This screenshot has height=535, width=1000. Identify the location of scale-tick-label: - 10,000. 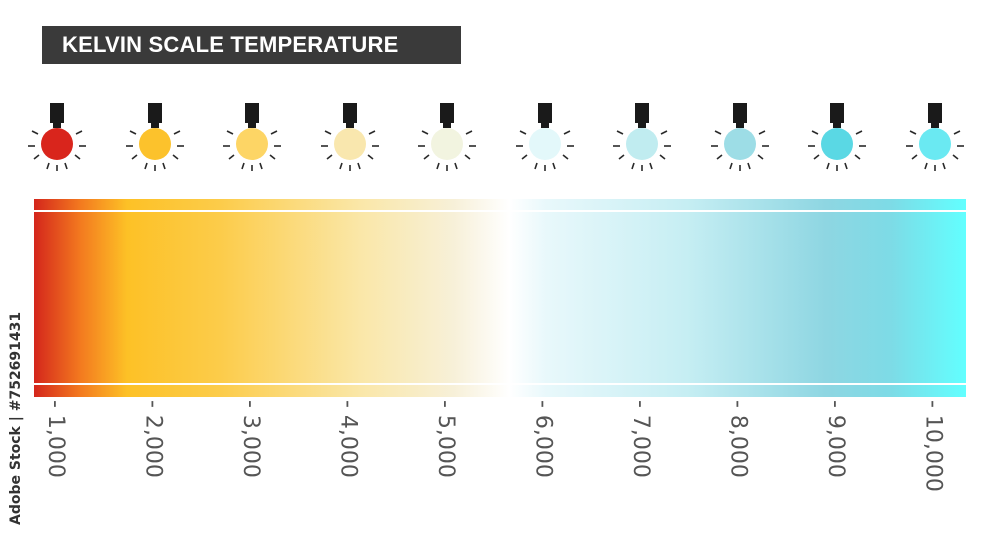
(933, 446).